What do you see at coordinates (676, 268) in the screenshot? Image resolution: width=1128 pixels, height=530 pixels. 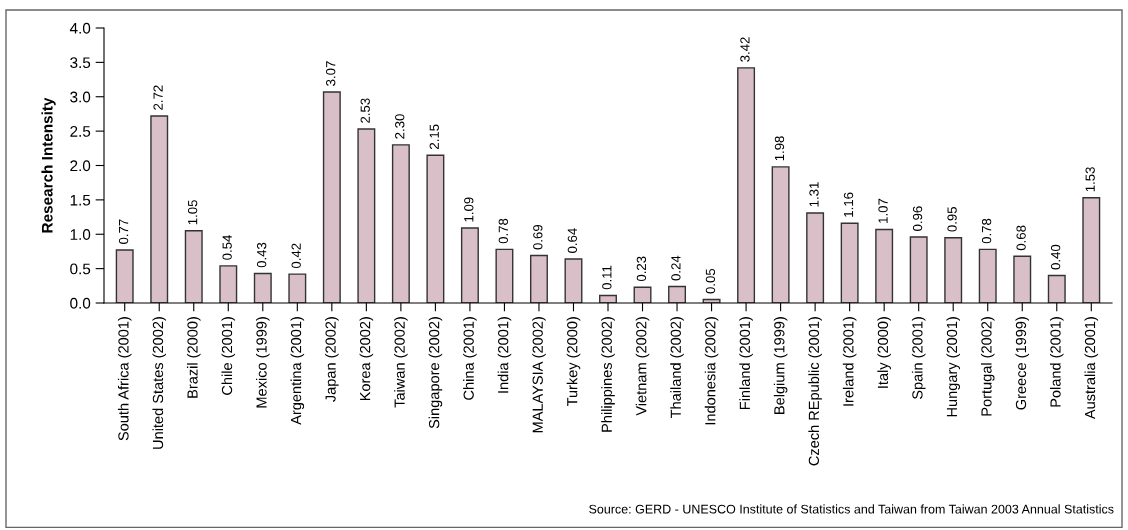 I see `data-label: 0.24` at bounding box center [676, 268].